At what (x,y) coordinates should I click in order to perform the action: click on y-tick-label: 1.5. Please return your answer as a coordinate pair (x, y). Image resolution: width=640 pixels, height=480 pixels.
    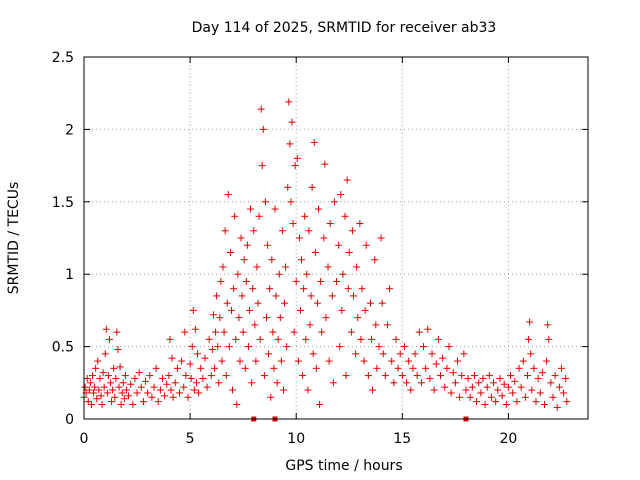
    Looking at the image, I should click on (63, 203).